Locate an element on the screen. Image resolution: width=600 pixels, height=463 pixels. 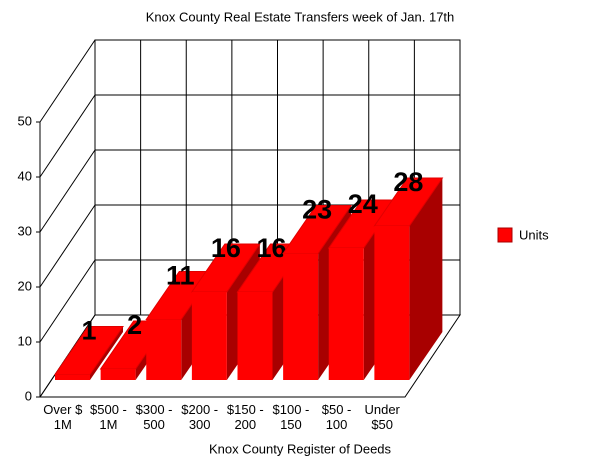
x-tick-label: $200 - 300 is located at coordinates (200, 417).